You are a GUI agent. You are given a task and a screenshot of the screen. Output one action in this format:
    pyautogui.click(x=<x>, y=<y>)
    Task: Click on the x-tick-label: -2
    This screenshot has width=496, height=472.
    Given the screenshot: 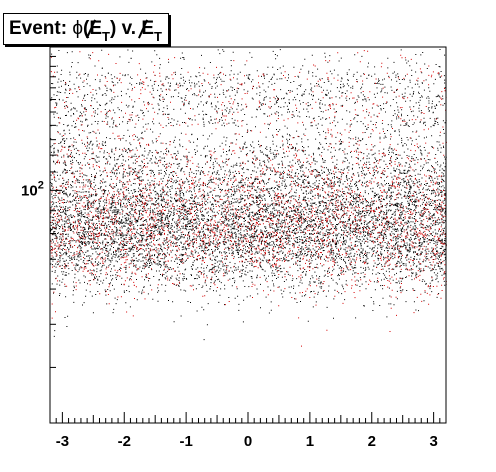 What is the action you would take?
    pyautogui.click(x=124, y=441)
    